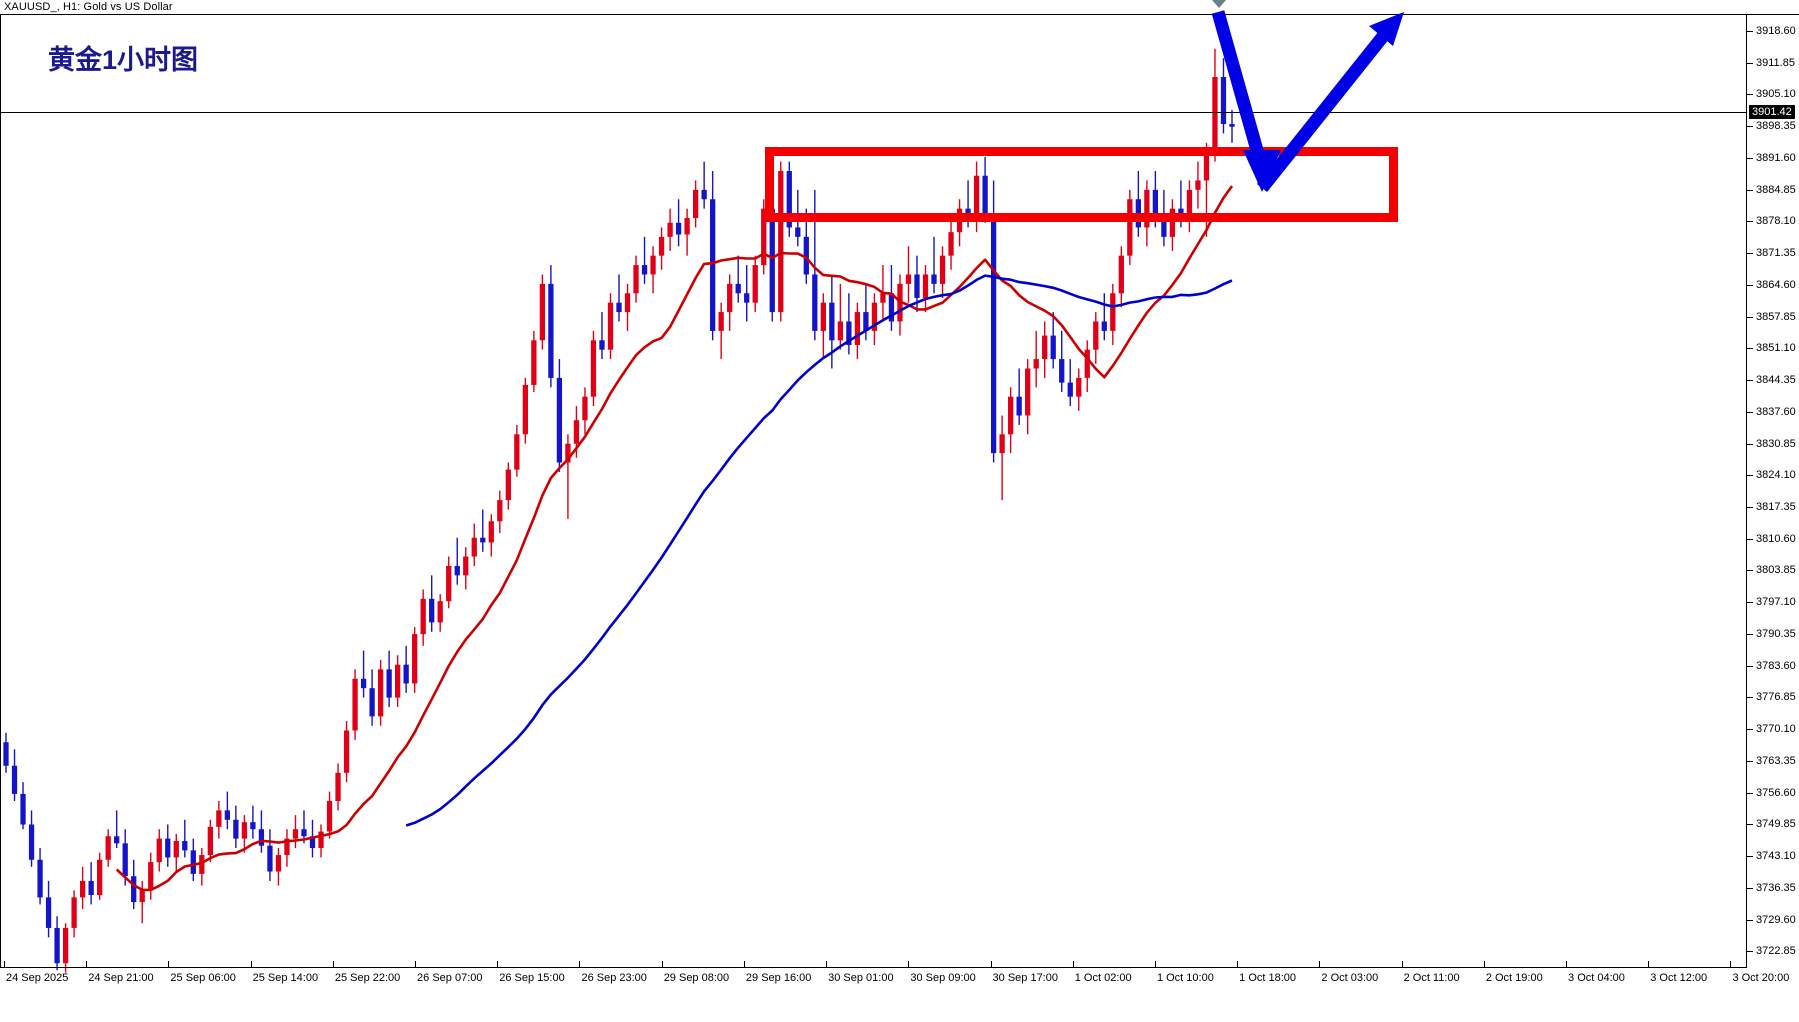 The width and height of the screenshot is (1799, 1022). I want to click on cursor-marker-icon, so click(1219, 4).